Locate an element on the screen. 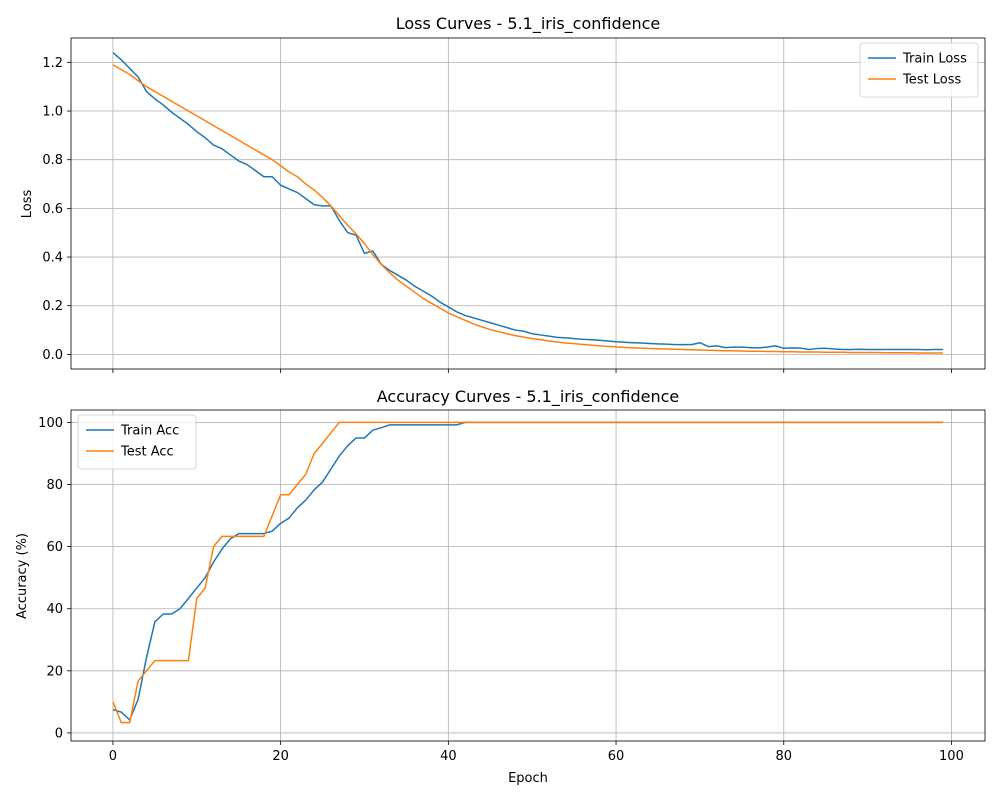 The height and width of the screenshot is (800, 1000). accuracy-x-tick-label: 60 is located at coordinates (616, 756).